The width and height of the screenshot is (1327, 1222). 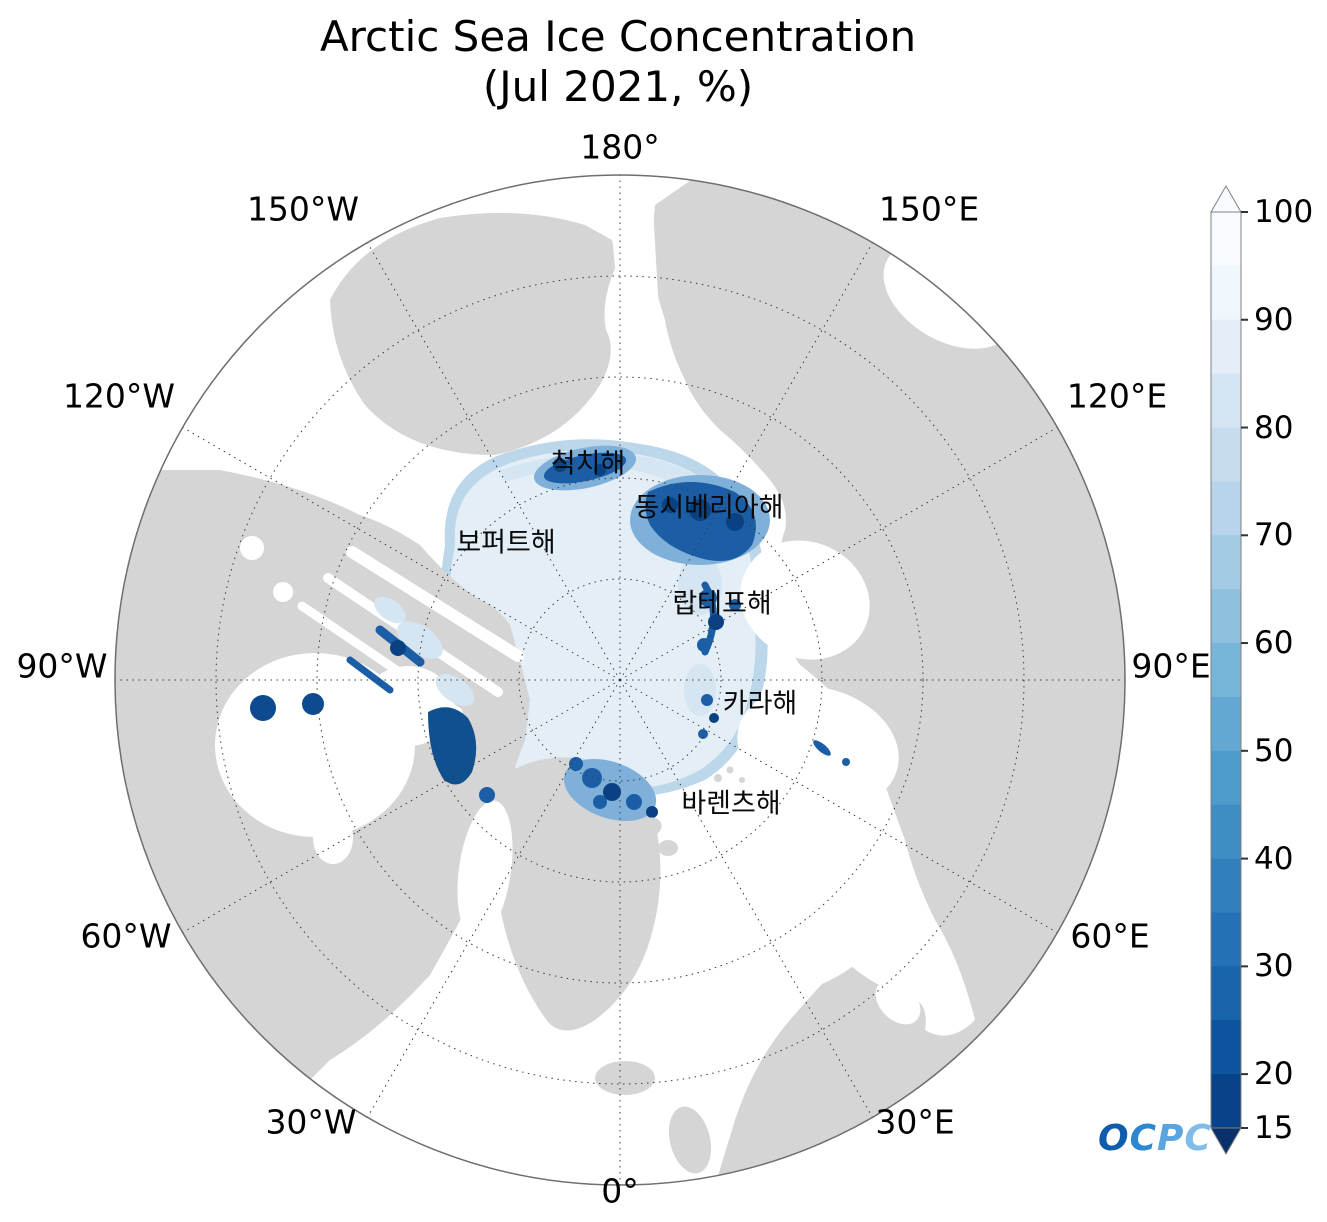 What do you see at coordinates (700, 690) in the screenshot?
I see `ice-tongue-kara` at bounding box center [700, 690].